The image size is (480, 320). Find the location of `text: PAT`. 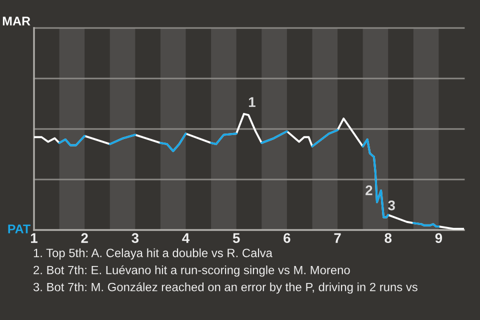

text: PAT is located at coordinates (19, 229).